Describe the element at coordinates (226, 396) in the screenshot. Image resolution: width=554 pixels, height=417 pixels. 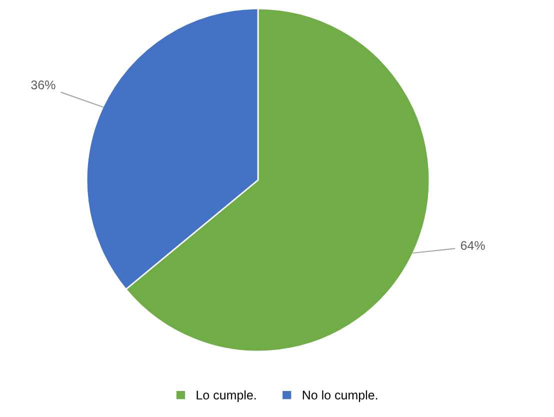
I see `legend-label: Lo cumple.` at that location.